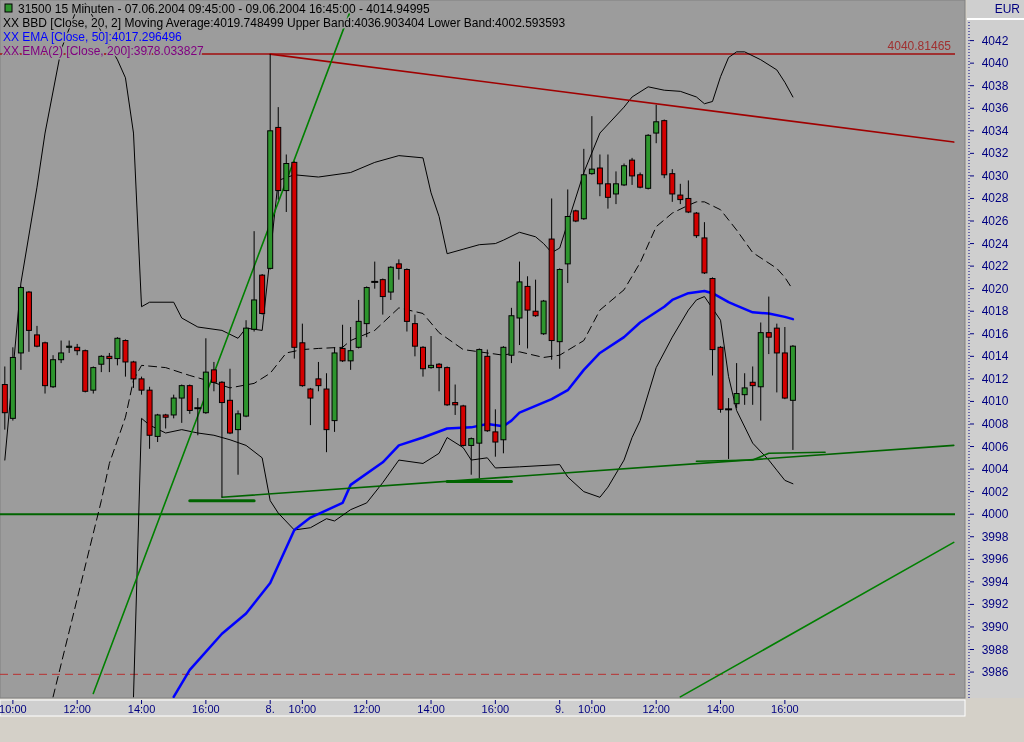 The height and width of the screenshot is (742, 1024). What do you see at coordinates (995, 672) in the screenshot?
I see `y-tick-label: 3986` at bounding box center [995, 672].